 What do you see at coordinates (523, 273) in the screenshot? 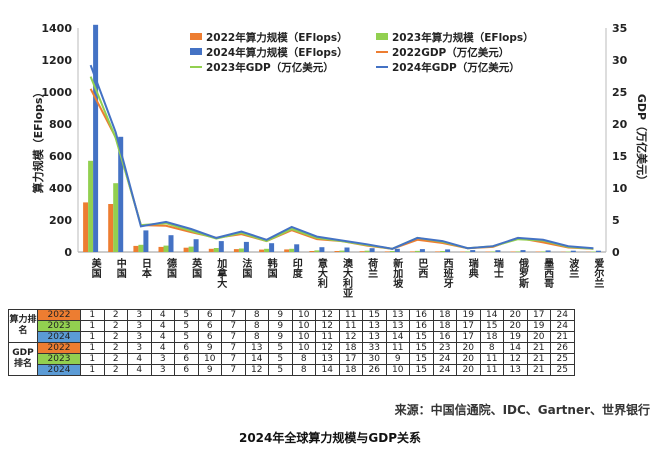
I see `x-tick-label: 俄罗斯` at bounding box center [523, 273].